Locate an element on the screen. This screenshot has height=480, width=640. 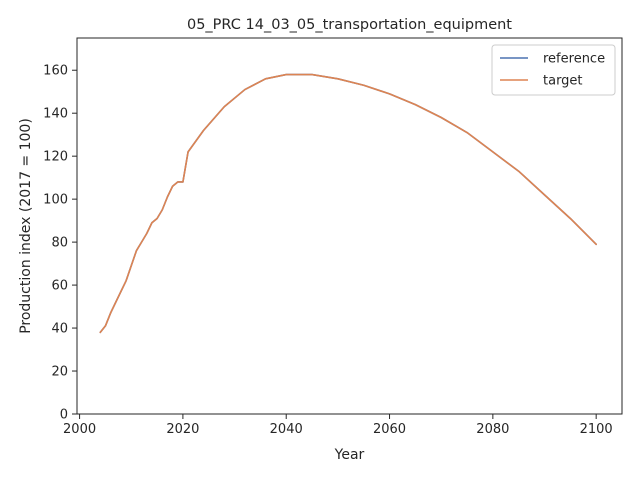
x-axis-ticks: 2000 2020 2040 2060 2080 2100 is located at coordinates (338, 425).